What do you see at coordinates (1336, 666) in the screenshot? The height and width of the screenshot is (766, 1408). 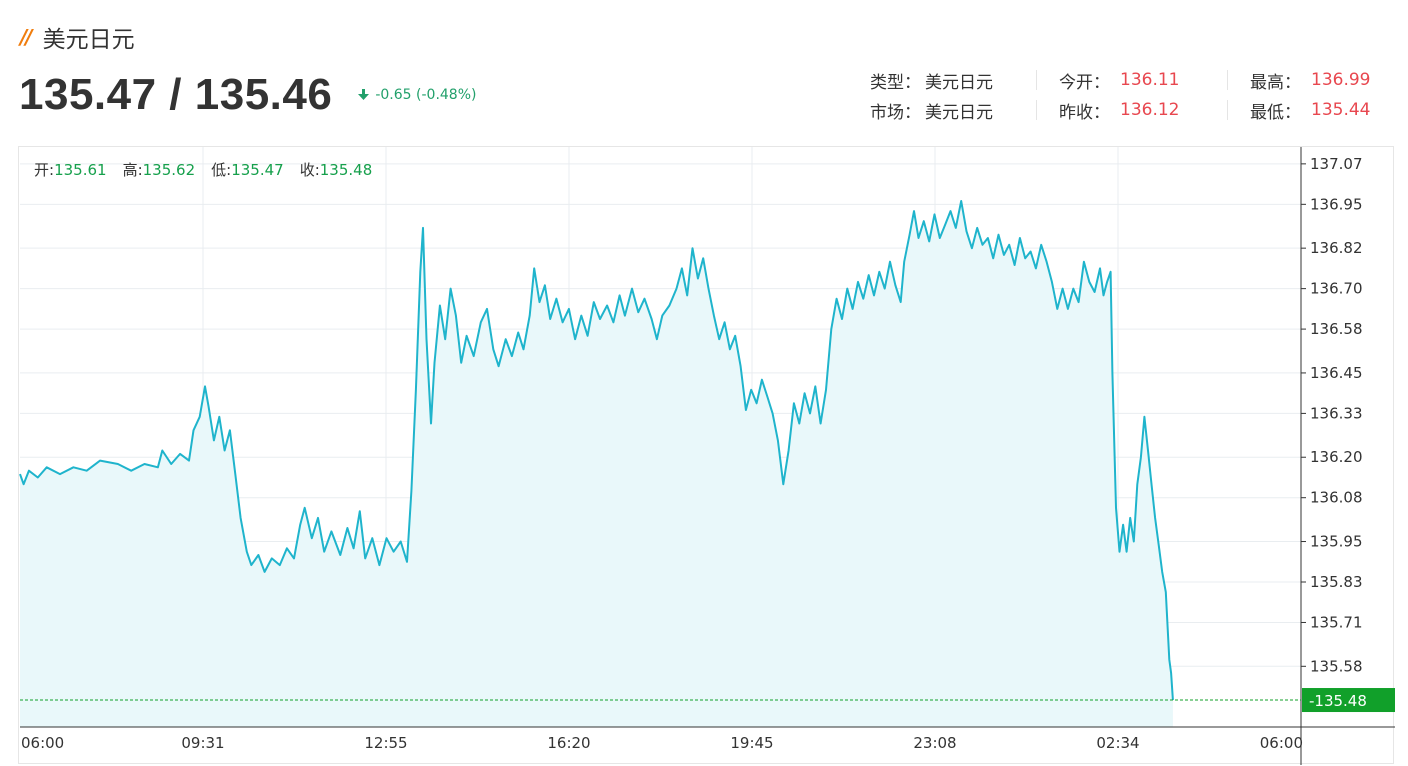 I see `y-tick-label: 135.58` at bounding box center [1336, 666].